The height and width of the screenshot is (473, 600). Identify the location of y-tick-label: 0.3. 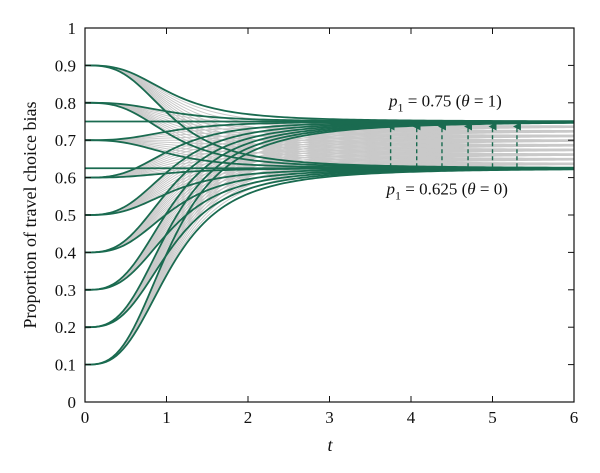
(65, 290).